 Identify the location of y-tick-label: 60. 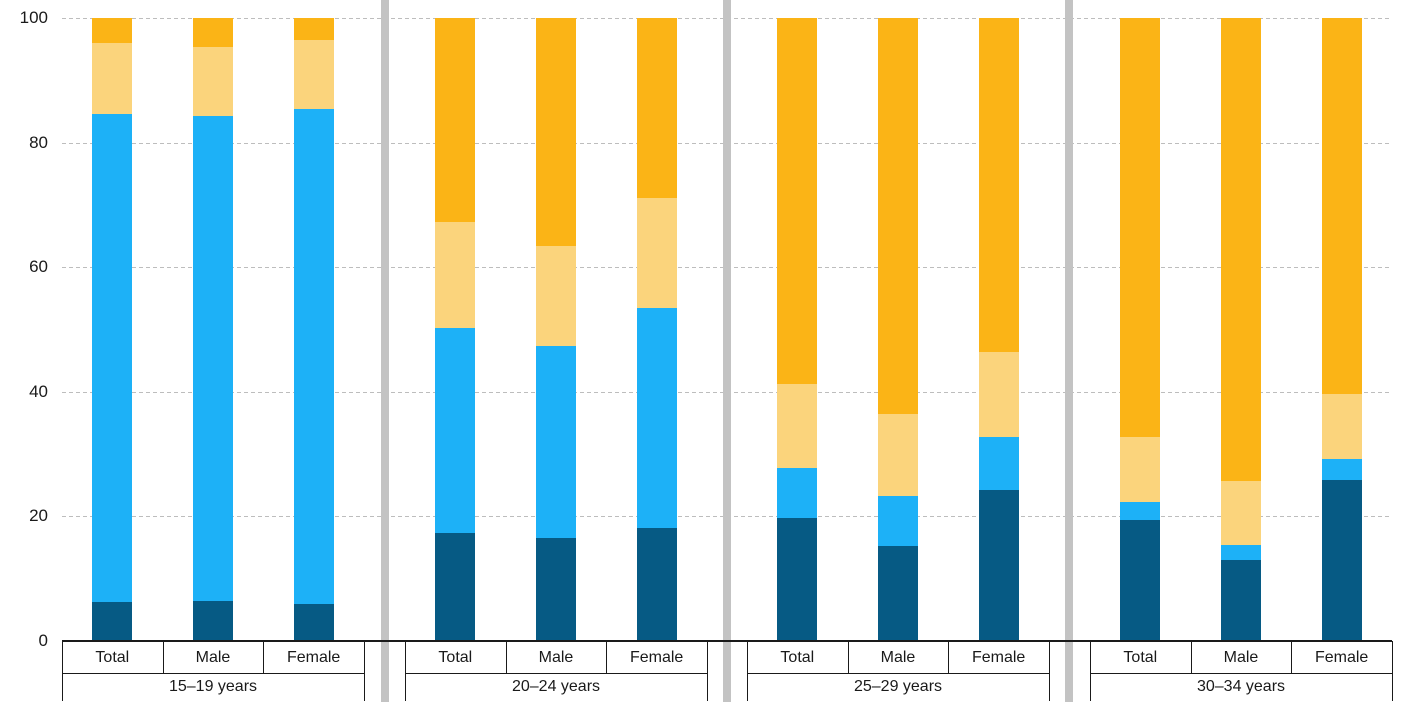
(38, 267).